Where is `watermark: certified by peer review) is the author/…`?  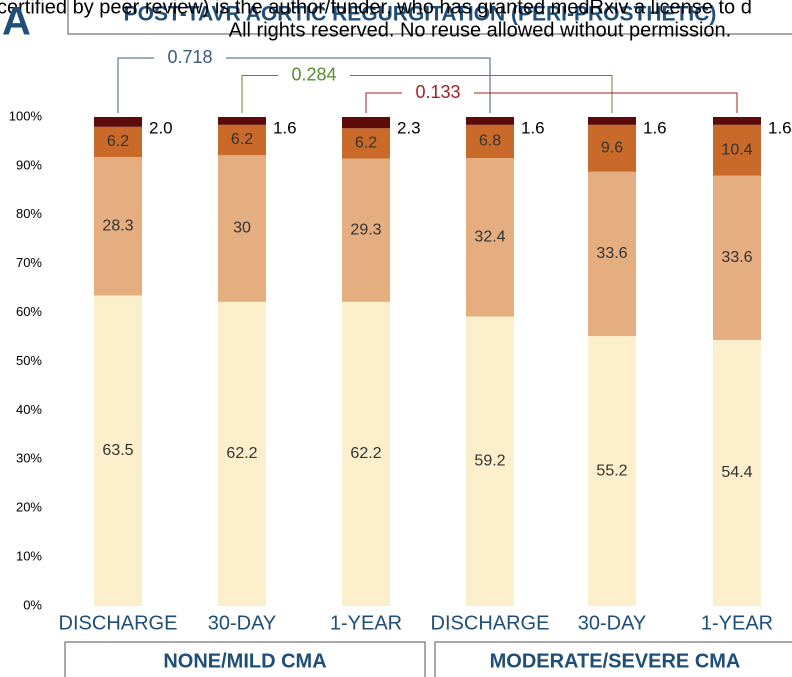
watermark: certified by peer review) is the author/… is located at coordinates (376, 9).